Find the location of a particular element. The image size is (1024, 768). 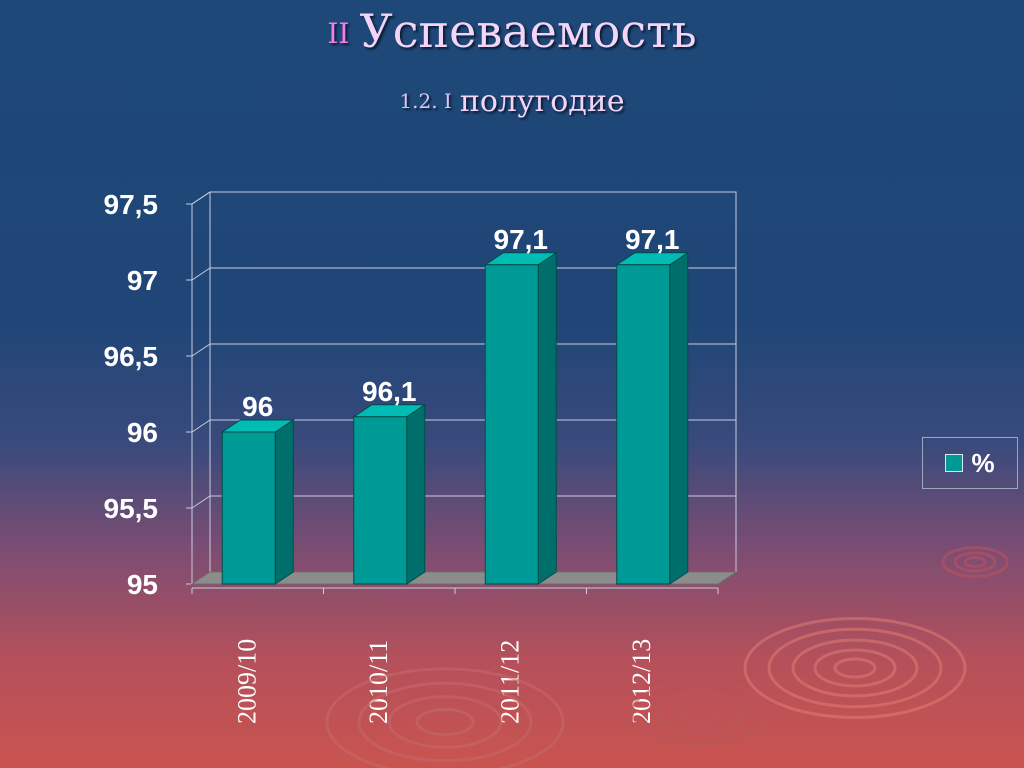

slide-subtitle: 1.2. I полугодие is located at coordinates (512, 101).